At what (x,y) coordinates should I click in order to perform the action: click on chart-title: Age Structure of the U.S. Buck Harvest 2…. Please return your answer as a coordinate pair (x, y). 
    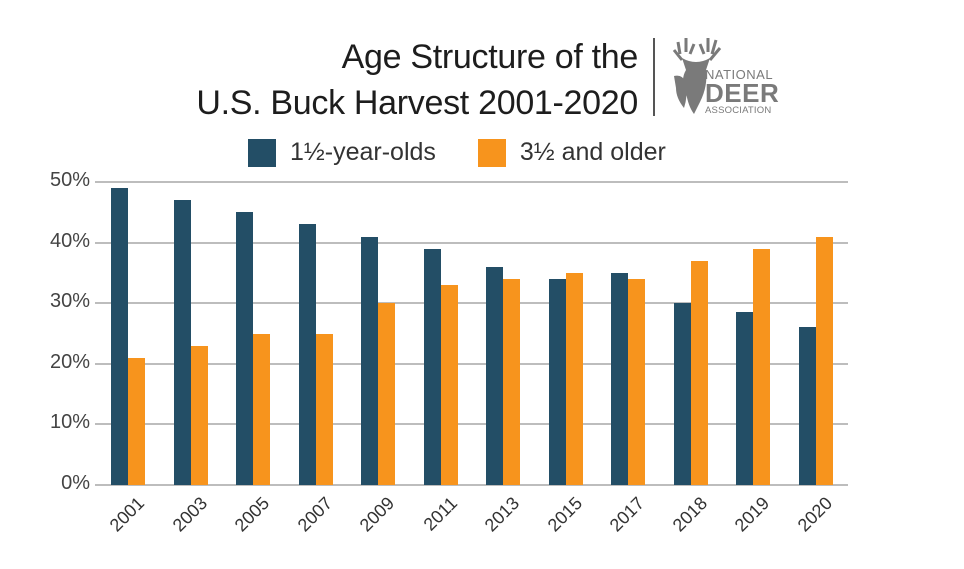
    Looking at the image, I should click on (417, 80).